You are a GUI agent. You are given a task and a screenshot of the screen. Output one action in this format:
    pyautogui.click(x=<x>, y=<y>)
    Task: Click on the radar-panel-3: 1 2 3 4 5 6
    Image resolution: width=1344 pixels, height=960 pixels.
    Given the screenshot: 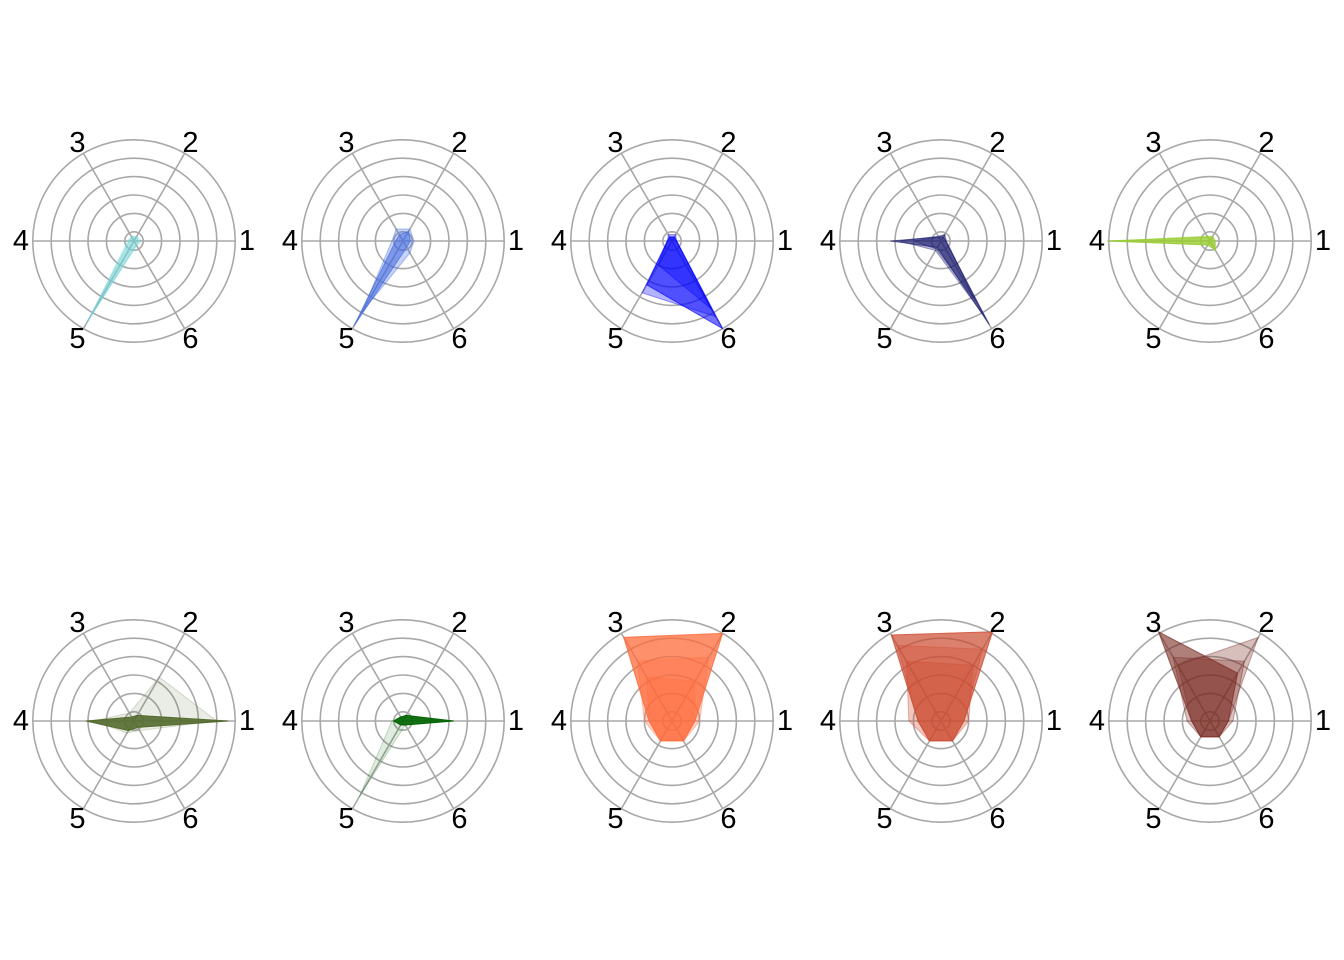 What is the action you would take?
    pyautogui.click(x=672, y=241)
    